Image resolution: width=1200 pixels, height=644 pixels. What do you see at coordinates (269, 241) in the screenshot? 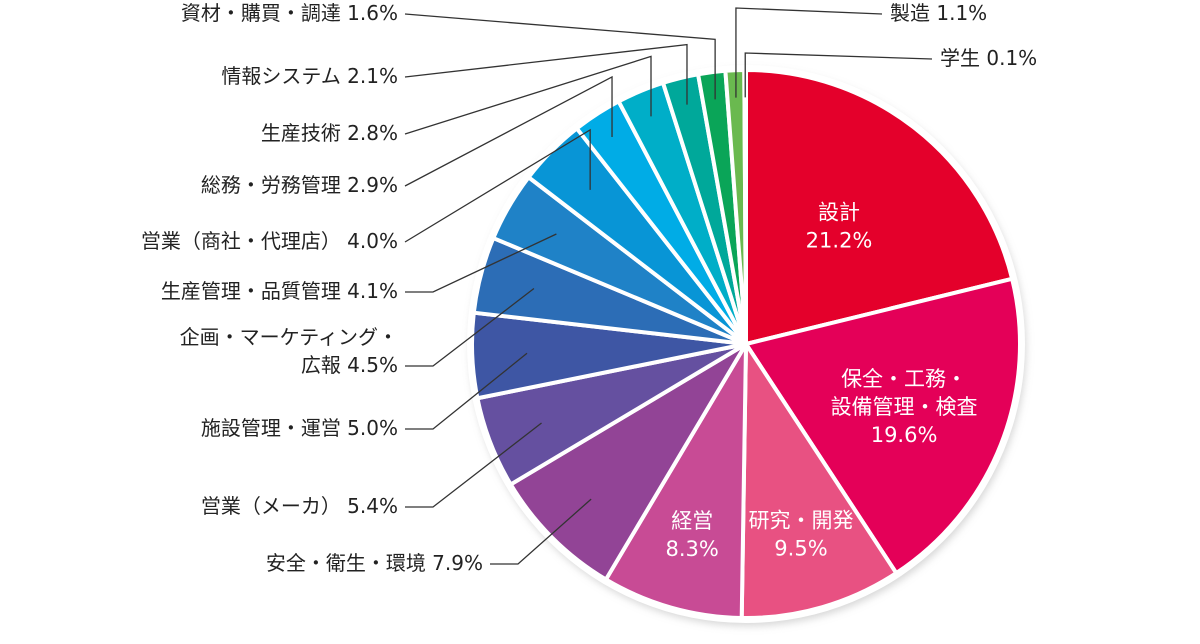
I see `slice-label: 営業（商社・代理店） 4.0%` at bounding box center [269, 241].